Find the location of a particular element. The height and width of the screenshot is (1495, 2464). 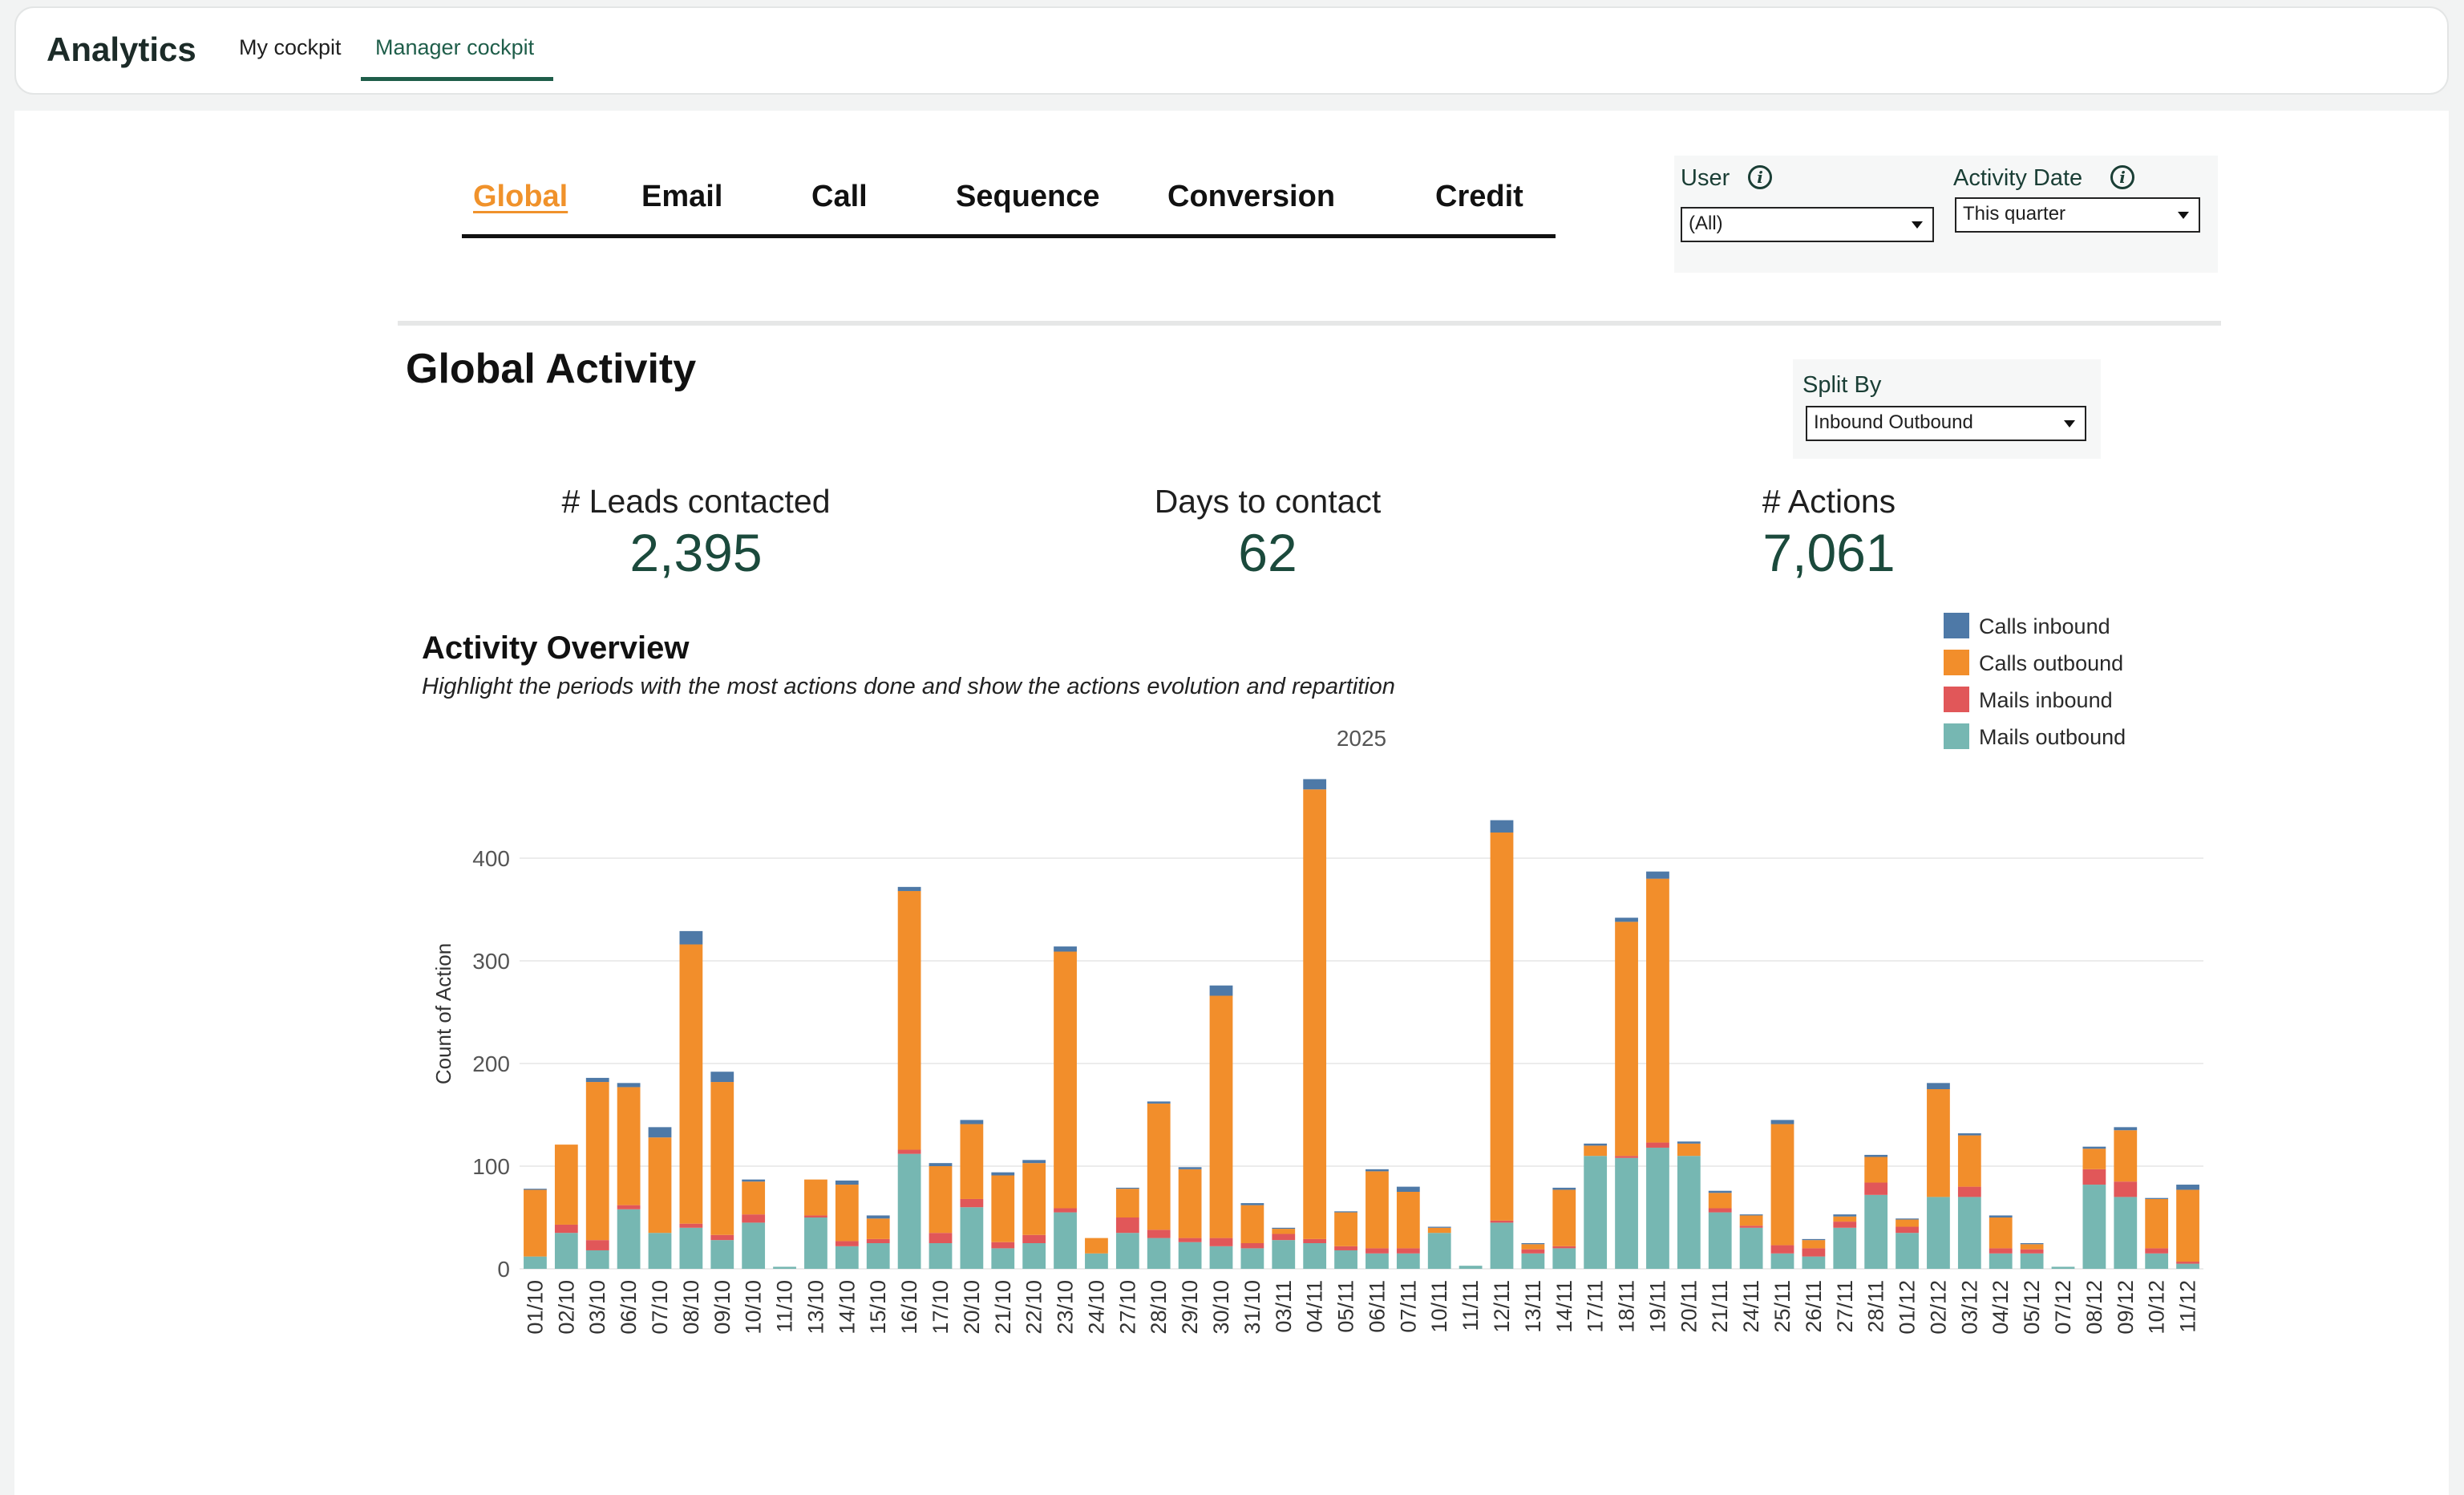

x-tick-label: 08/10 is located at coordinates (691, 1307).